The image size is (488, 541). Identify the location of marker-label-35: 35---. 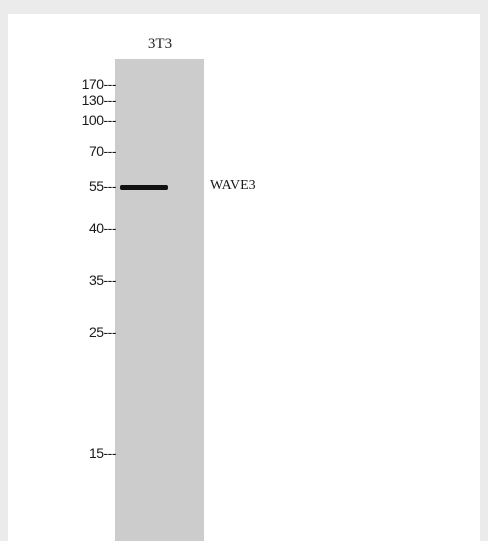
(102, 280).